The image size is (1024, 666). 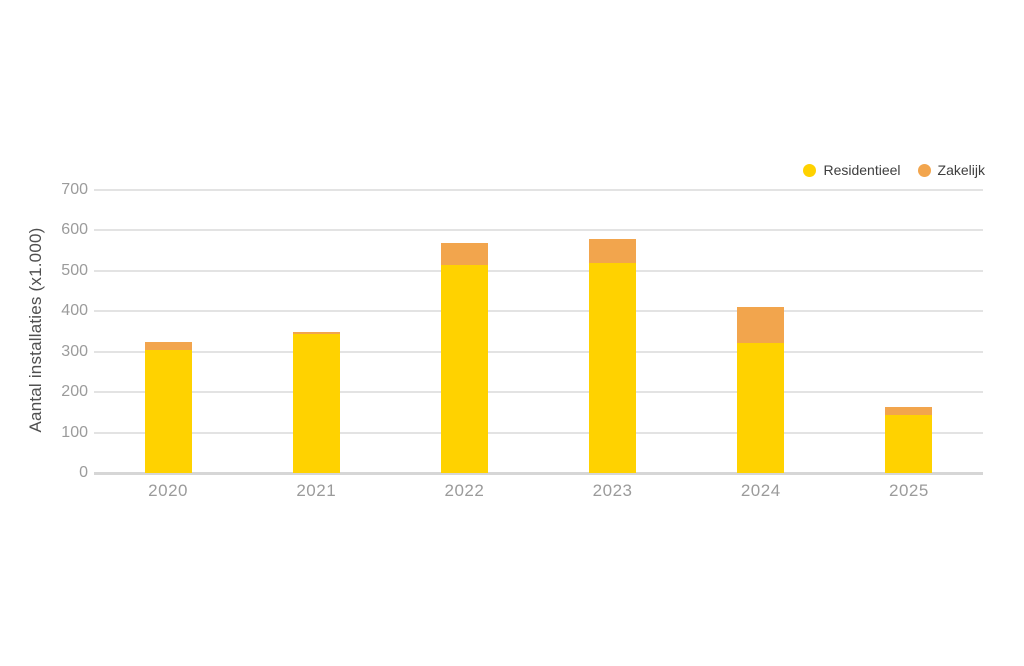 I want to click on legend-dot-zakelijk-icon, so click(x=924, y=170).